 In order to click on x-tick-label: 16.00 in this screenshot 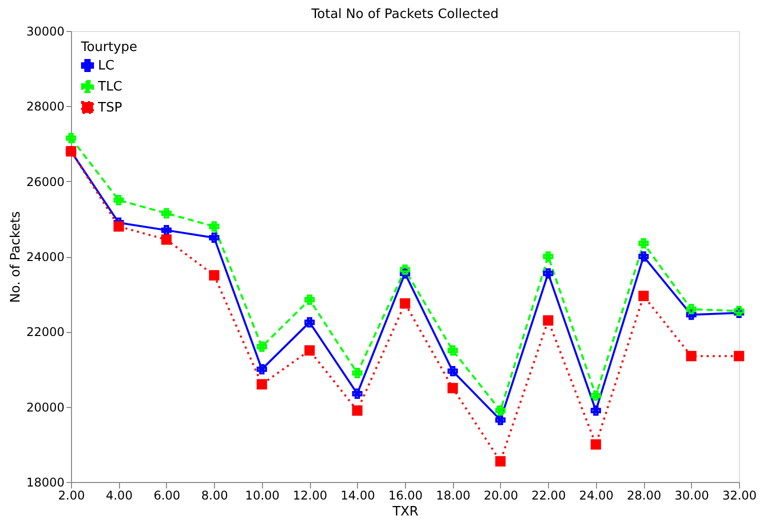, I will do `click(405, 495)`.